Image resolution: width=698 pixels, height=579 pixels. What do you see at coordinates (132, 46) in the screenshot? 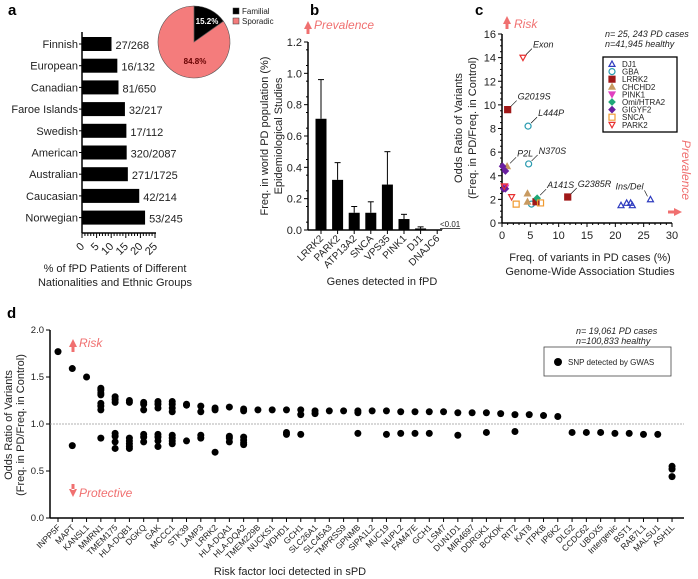
I see `data-label: 27/268` at bounding box center [132, 46].